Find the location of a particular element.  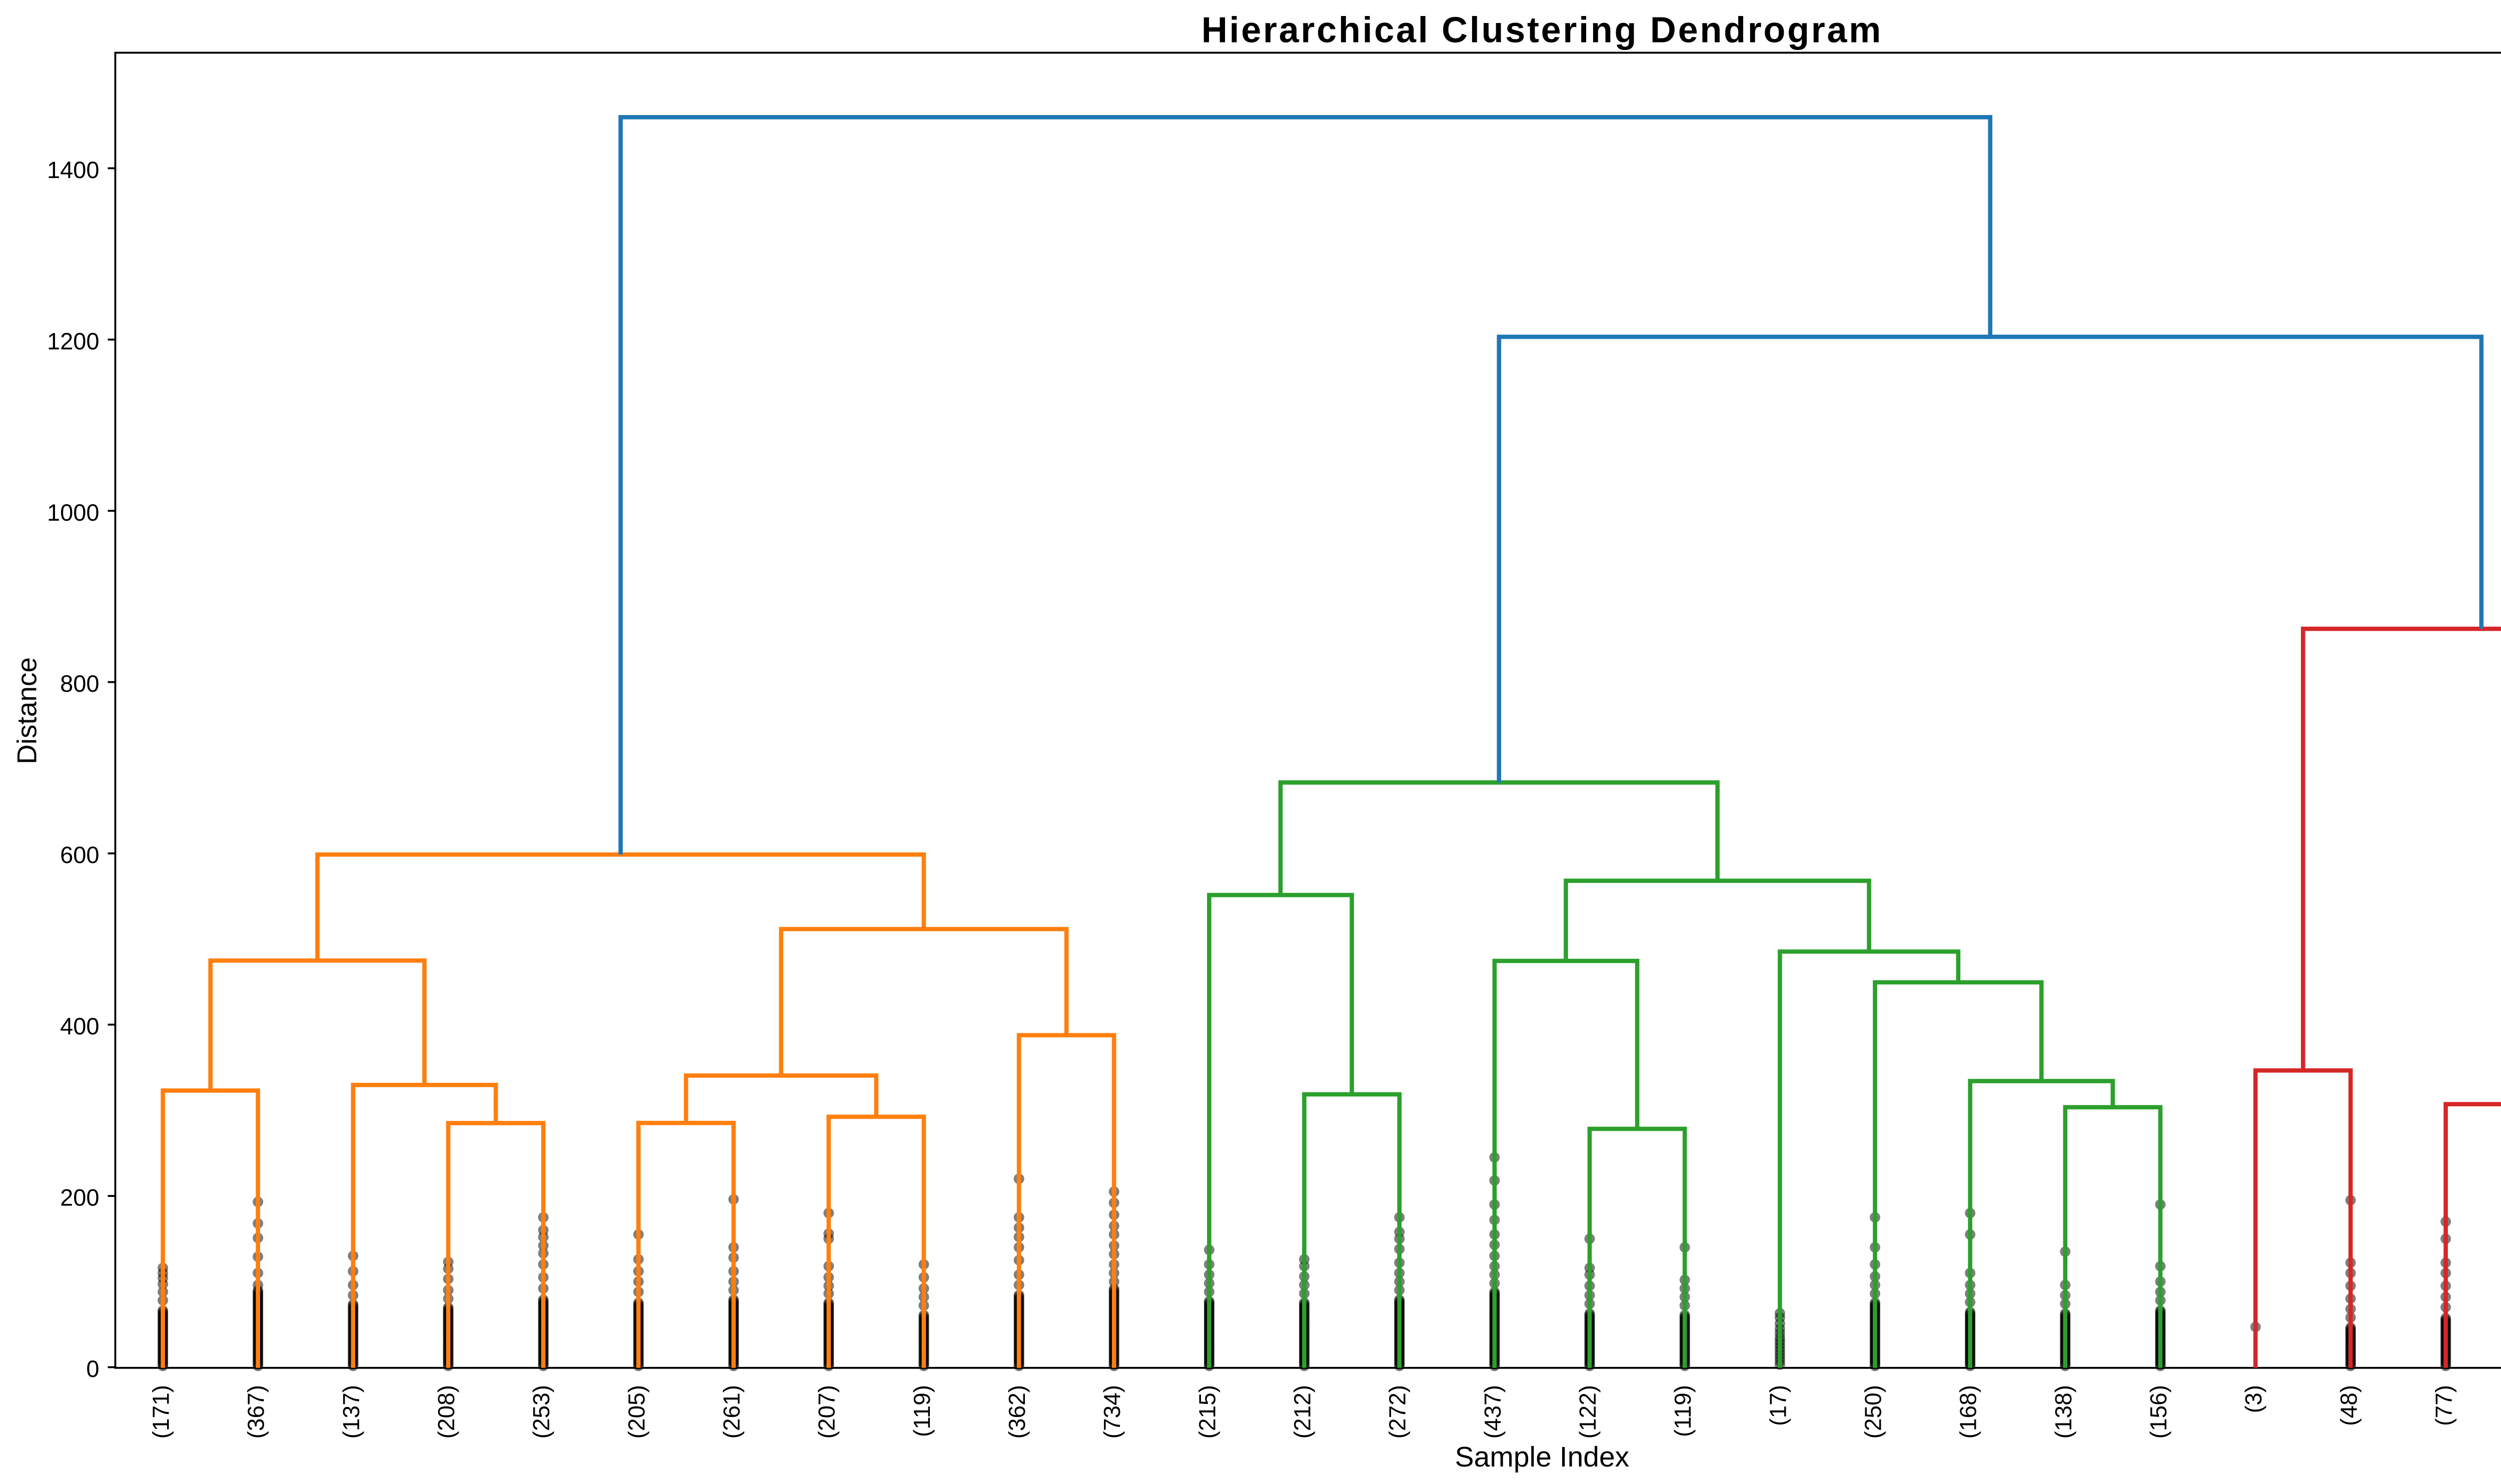

svg-text: (261) is located at coordinates (732, 1411).